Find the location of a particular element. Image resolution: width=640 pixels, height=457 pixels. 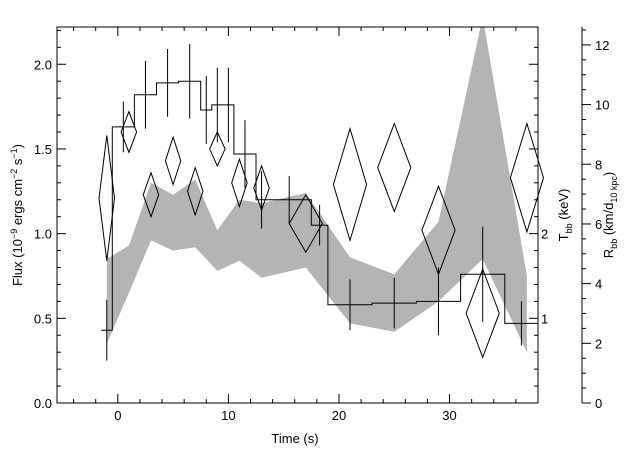

y3-tick-label: 10 is located at coordinates (602, 105).